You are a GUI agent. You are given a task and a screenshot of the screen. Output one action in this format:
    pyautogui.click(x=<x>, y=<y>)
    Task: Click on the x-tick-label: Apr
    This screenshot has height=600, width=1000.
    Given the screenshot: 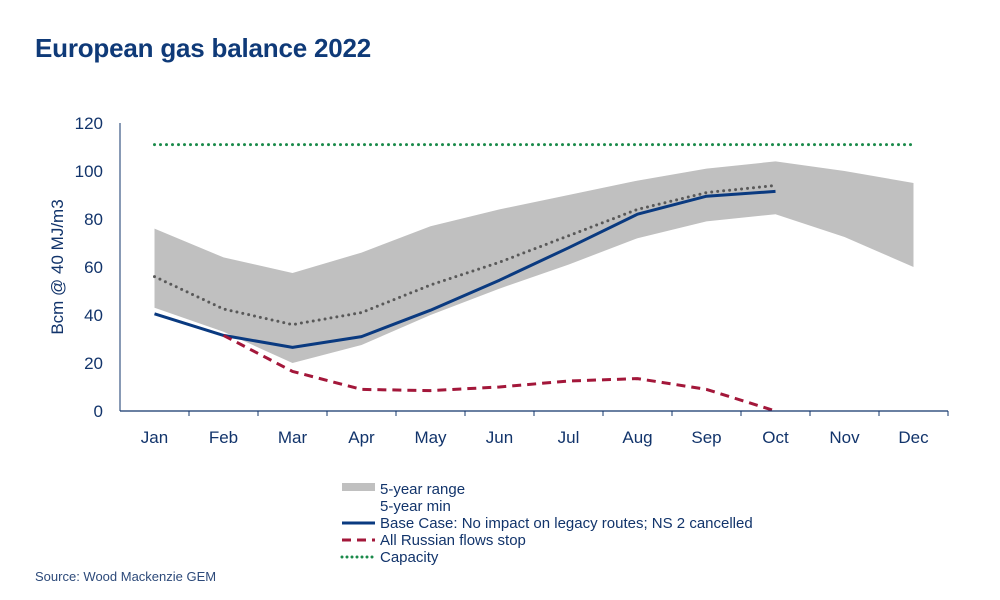 What is the action you would take?
    pyautogui.click(x=361, y=437)
    